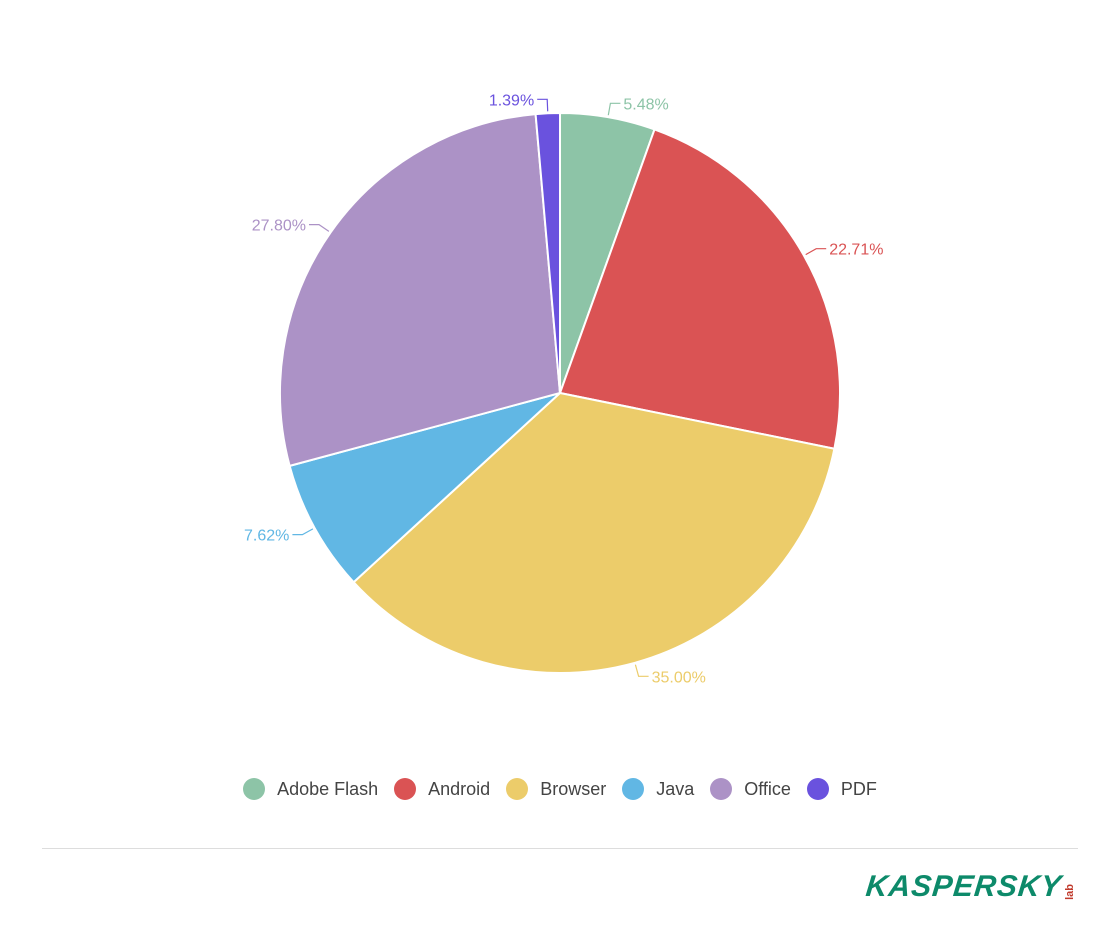 The width and height of the screenshot is (1120, 939). Describe the element at coordinates (679, 677) in the screenshot. I see `slice-label-browser: 35.00%` at that location.